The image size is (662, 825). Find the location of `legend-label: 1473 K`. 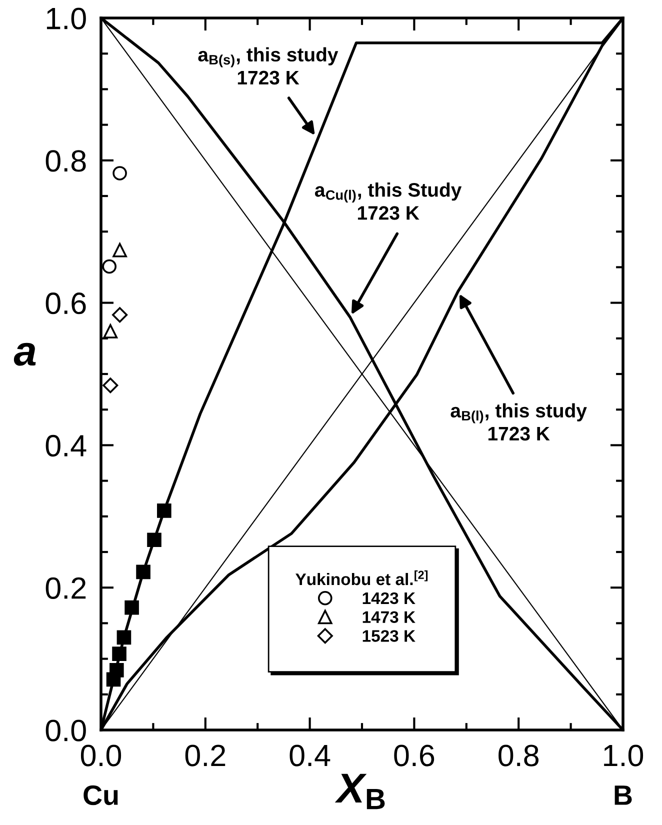

legend-label: 1473 K is located at coordinates (389, 617).